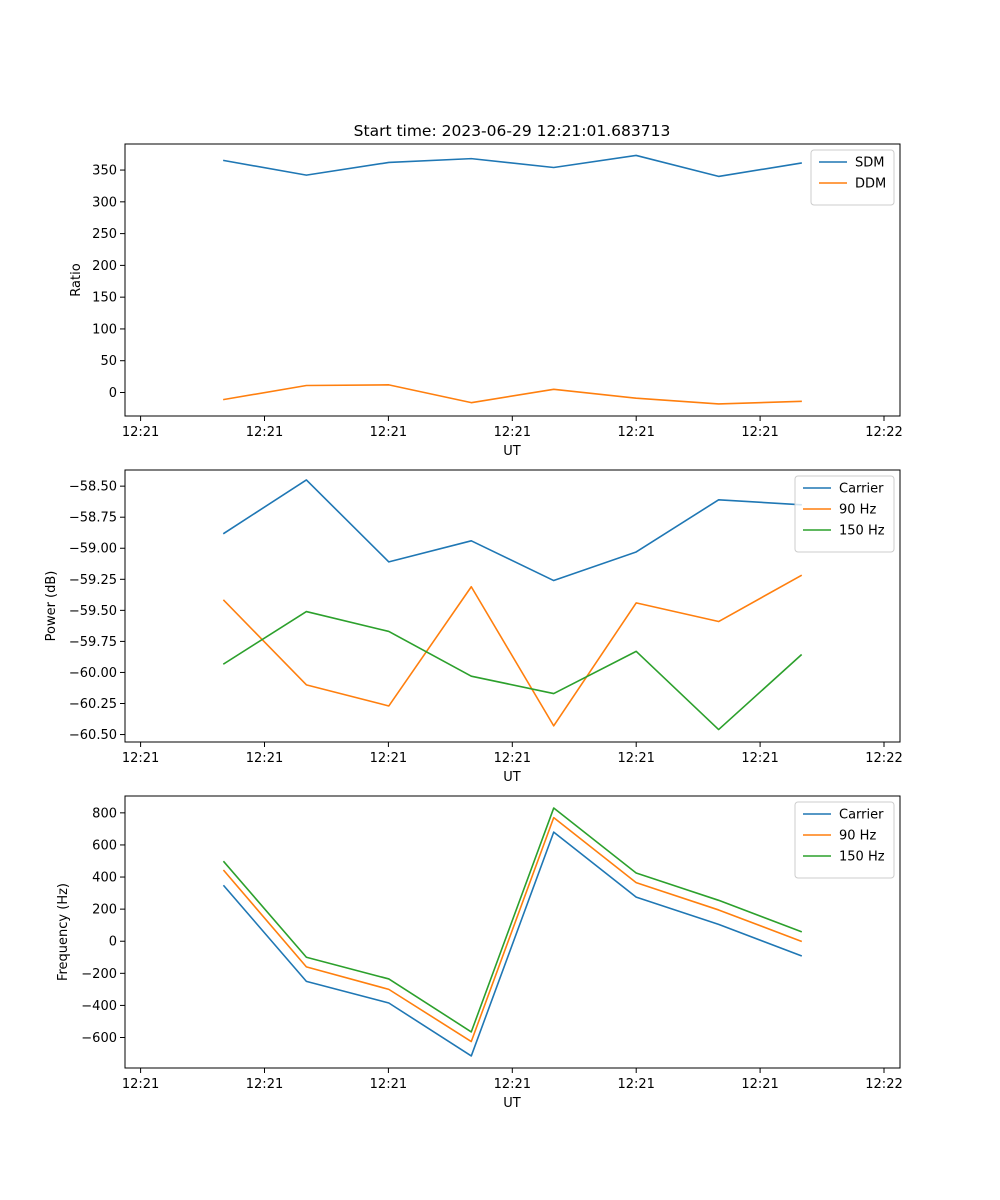  Describe the element at coordinates (63, 932) in the screenshot. I see `y-axis-label: Frequency (Hz)` at that location.